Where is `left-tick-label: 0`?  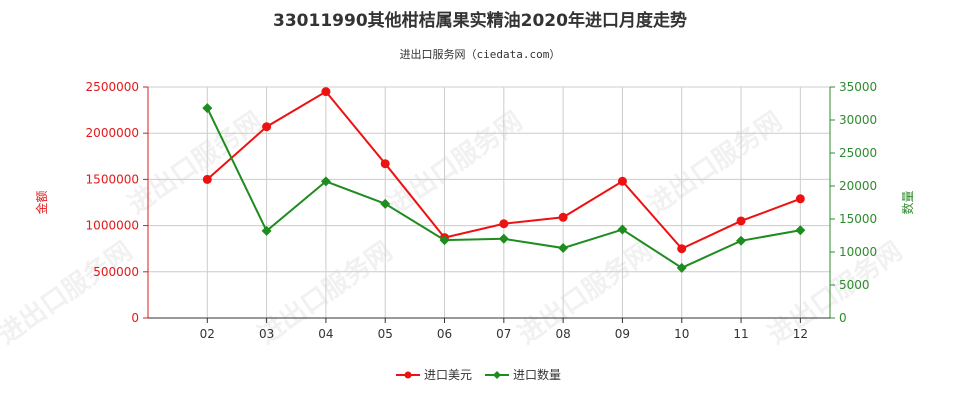 left-tick-label: 0 is located at coordinates (135, 318).